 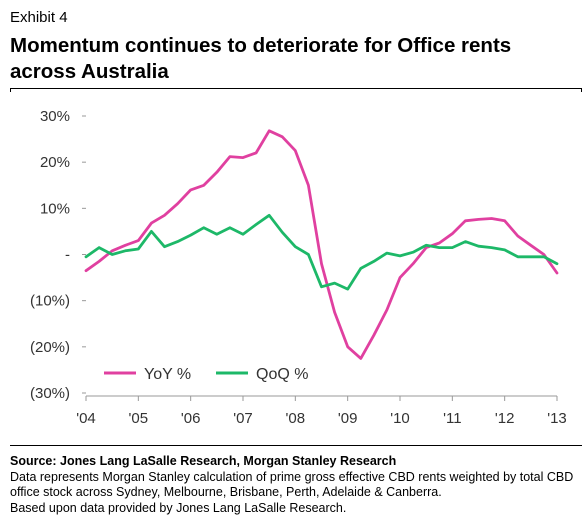 I want to click on x-tick-label: '04, so click(x=86, y=418).